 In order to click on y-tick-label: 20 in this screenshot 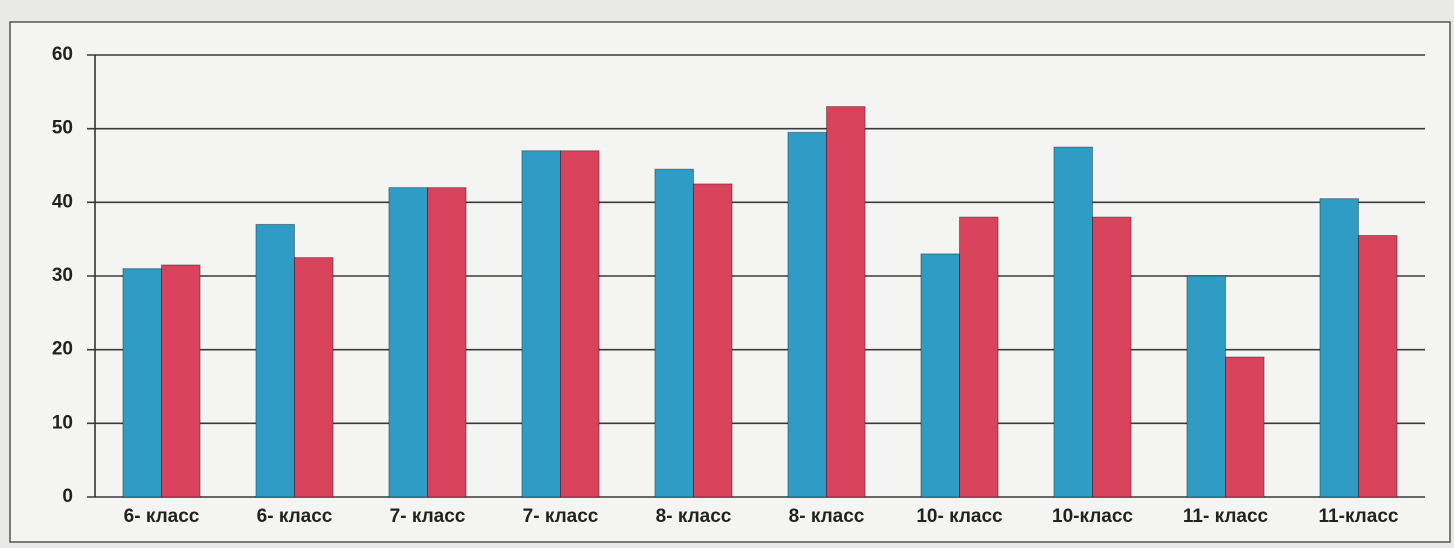, I will do `click(62, 349)`.